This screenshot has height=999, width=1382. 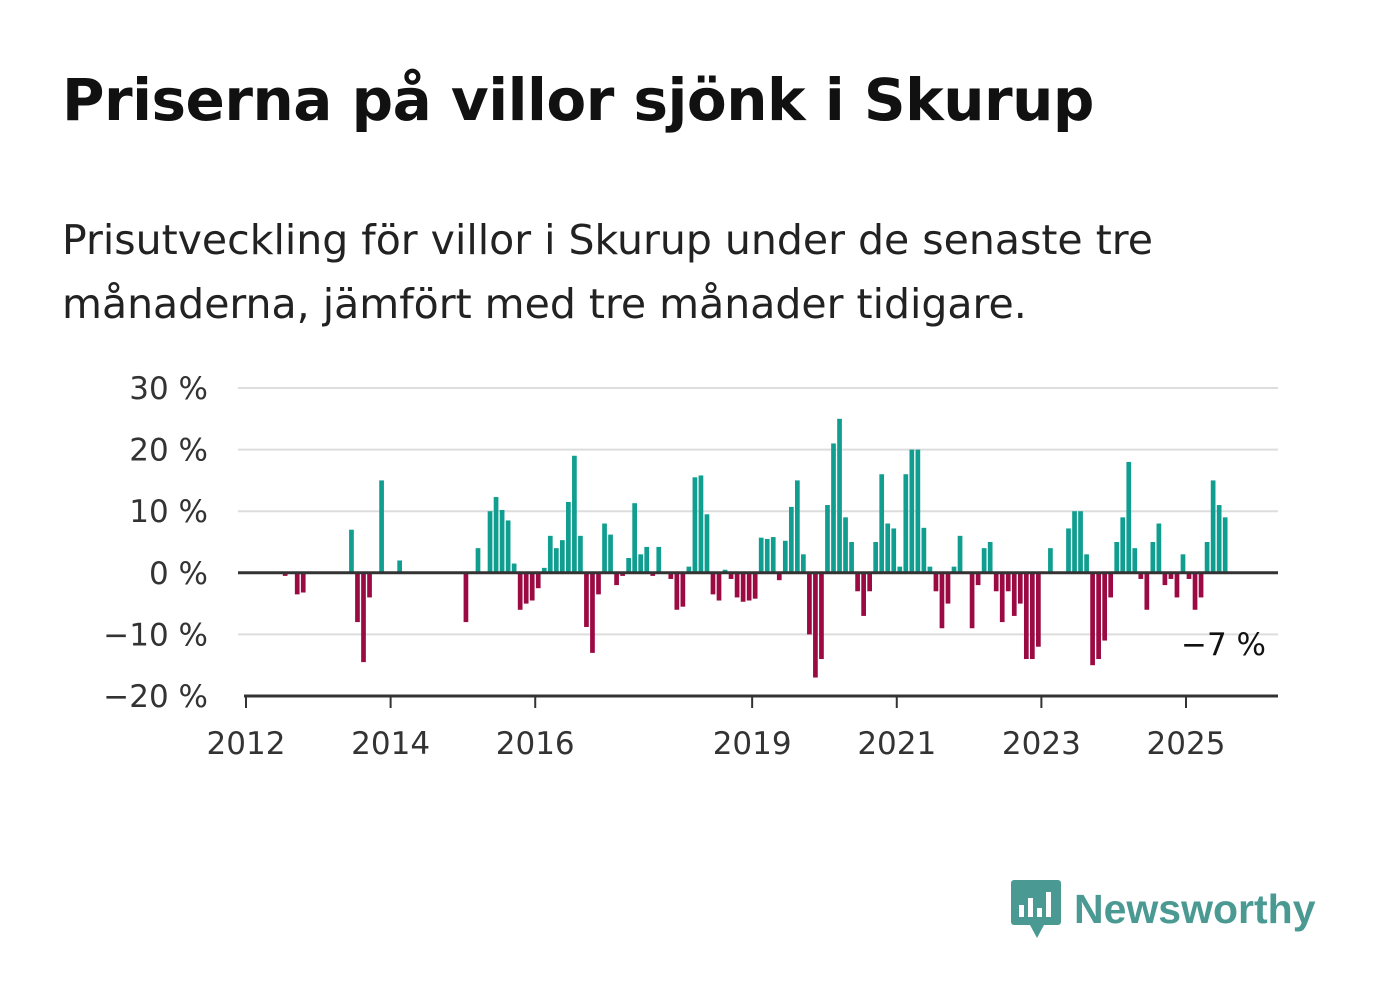 I want to click on last-value-label: −7 %, so click(x=1223, y=645).